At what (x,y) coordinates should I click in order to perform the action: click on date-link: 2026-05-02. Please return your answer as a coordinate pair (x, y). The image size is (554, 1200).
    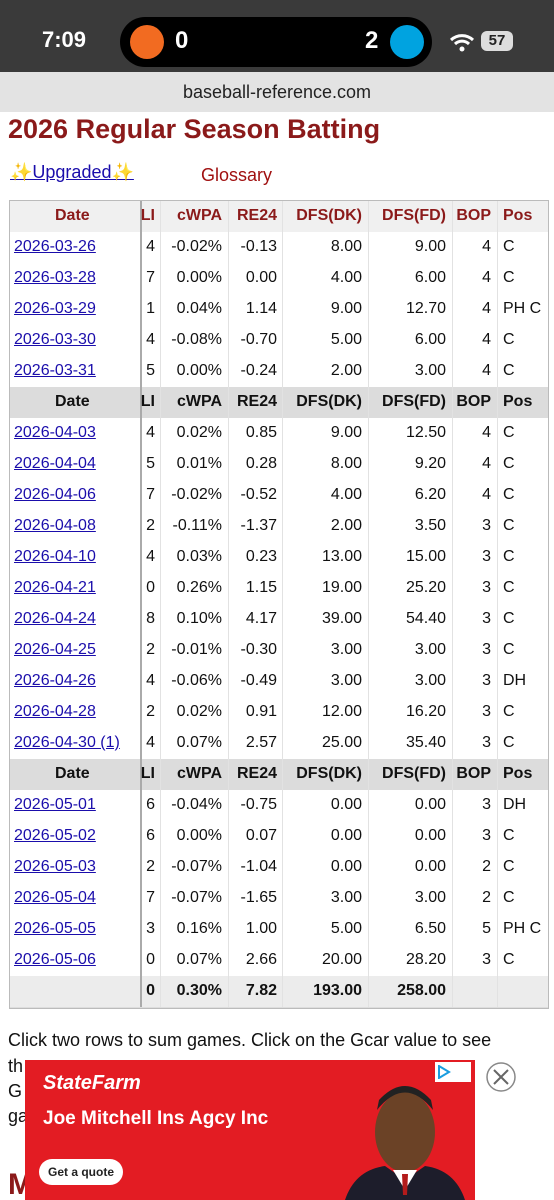
    Looking at the image, I should click on (55, 835).